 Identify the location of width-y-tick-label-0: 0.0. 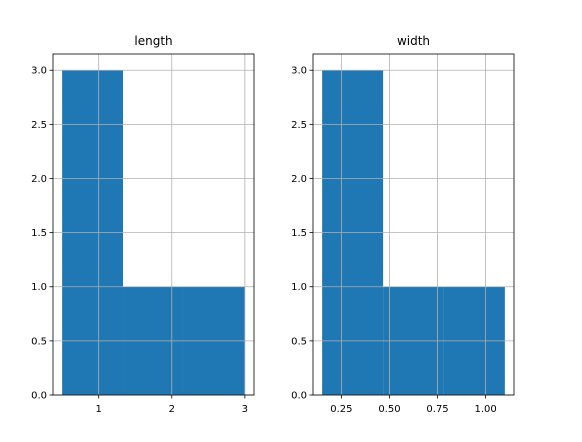
(299, 396).